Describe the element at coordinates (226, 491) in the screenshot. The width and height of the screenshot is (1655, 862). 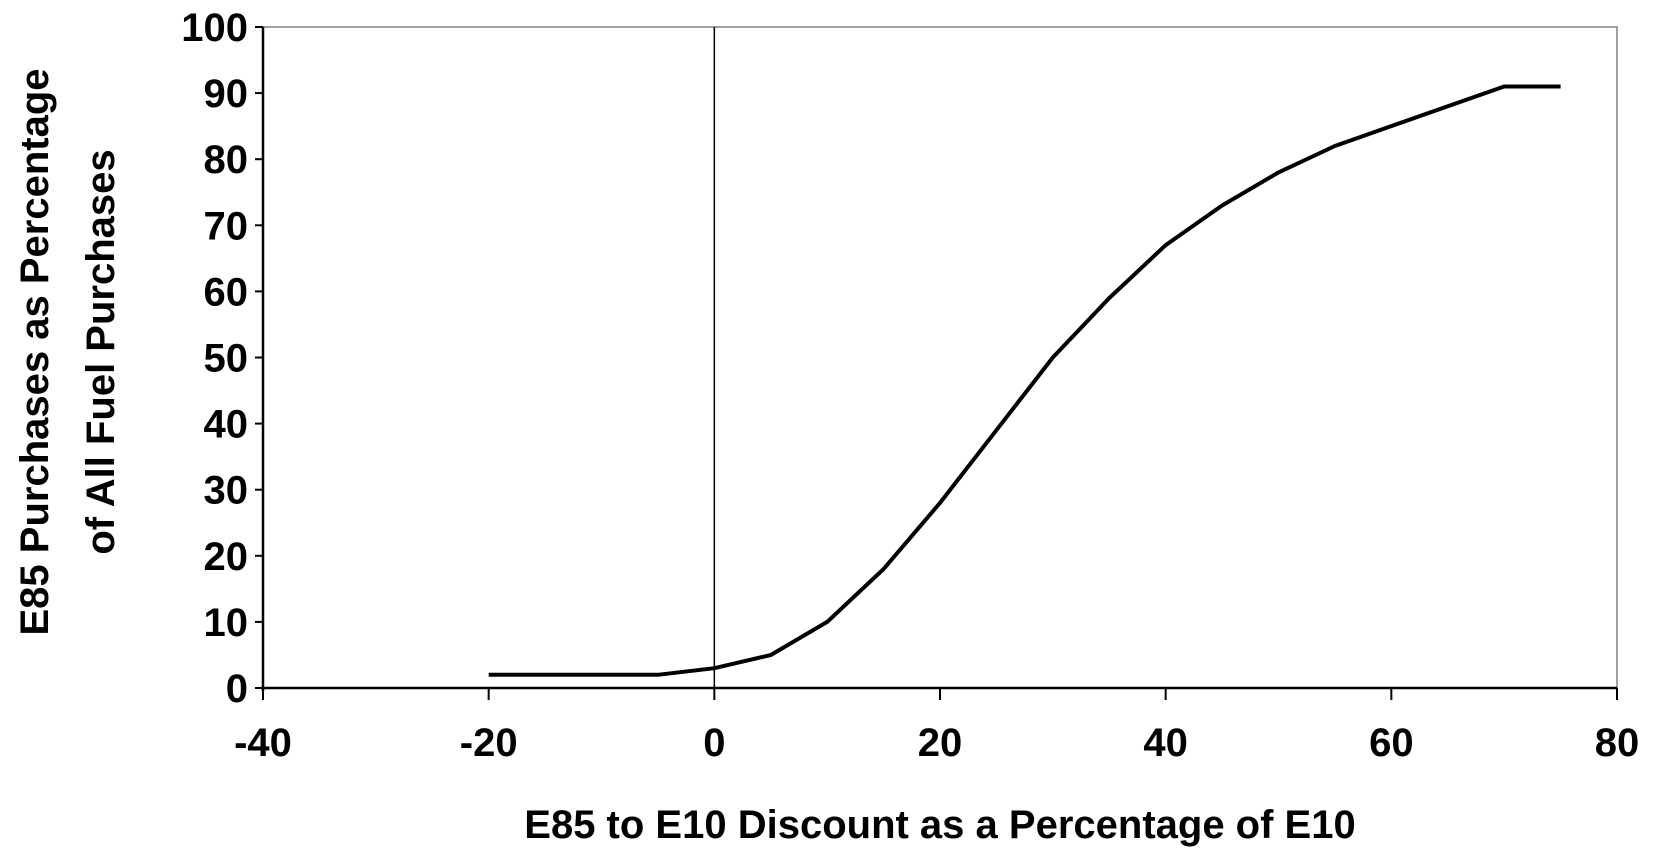
I see `y-tick-label: 30` at that location.